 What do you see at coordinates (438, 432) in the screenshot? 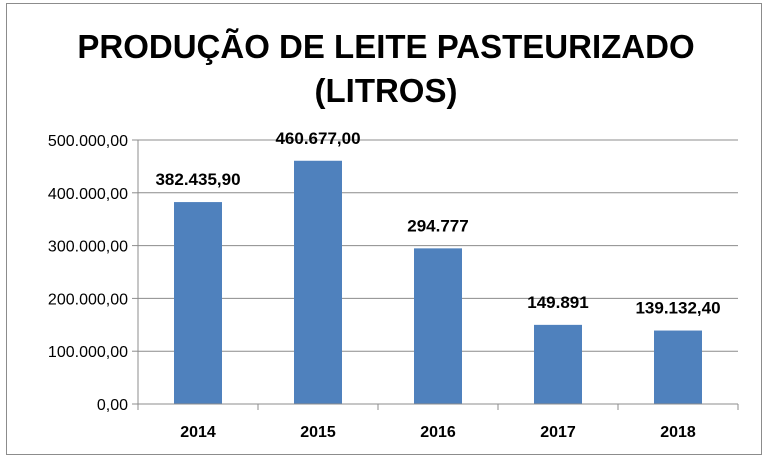
I see `x-tick-label-2016: 2016` at bounding box center [438, 432].